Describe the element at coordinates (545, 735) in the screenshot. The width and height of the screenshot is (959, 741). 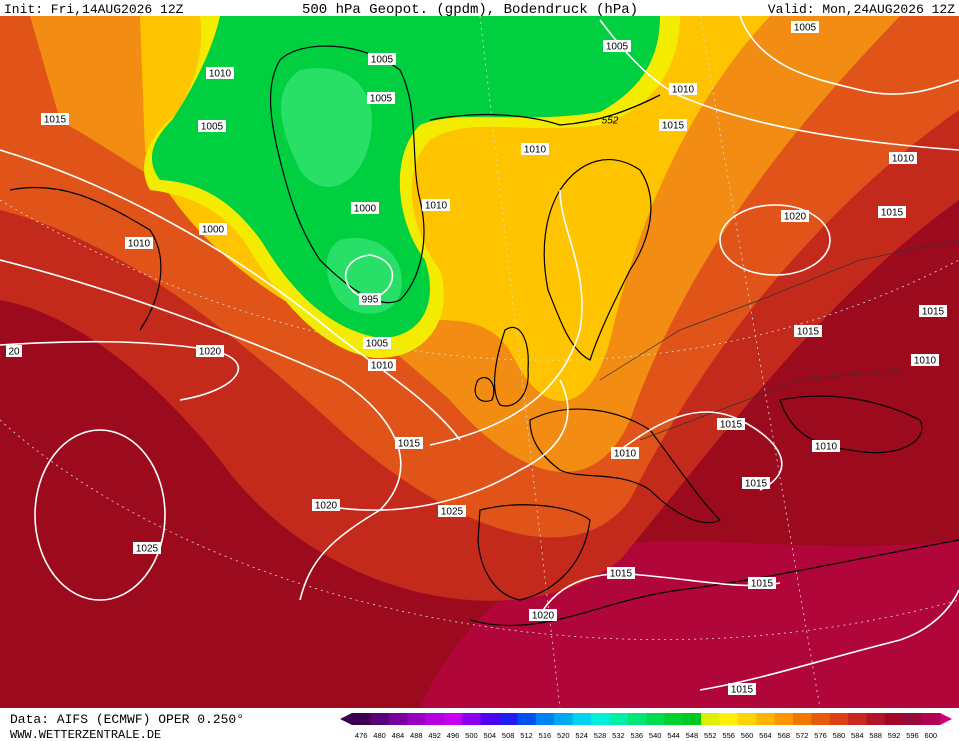
I see `colorbar-label: 516` at that location.